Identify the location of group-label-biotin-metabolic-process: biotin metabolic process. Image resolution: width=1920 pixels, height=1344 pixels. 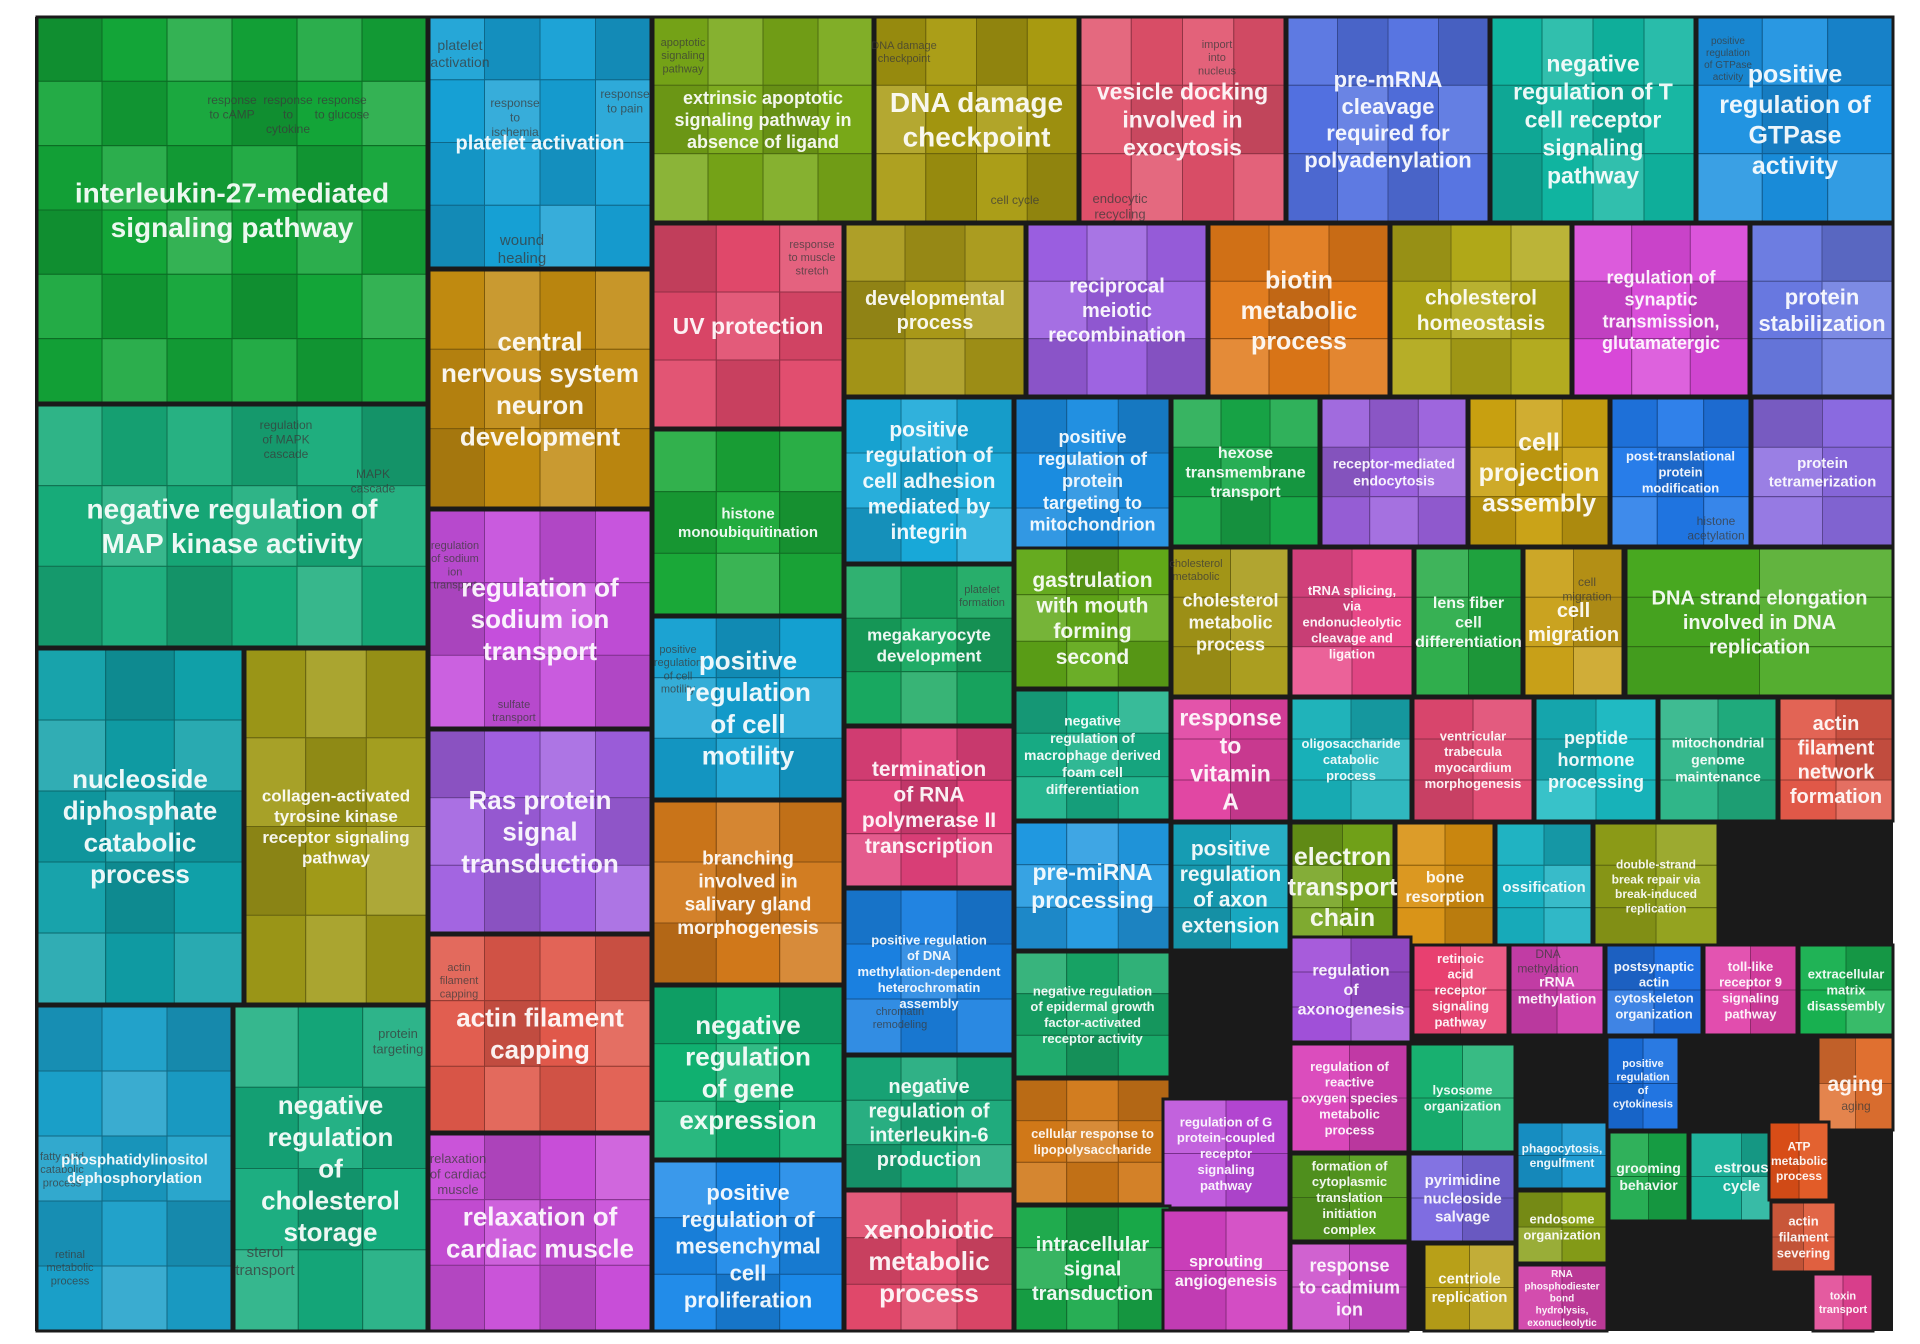
(1299, 310).